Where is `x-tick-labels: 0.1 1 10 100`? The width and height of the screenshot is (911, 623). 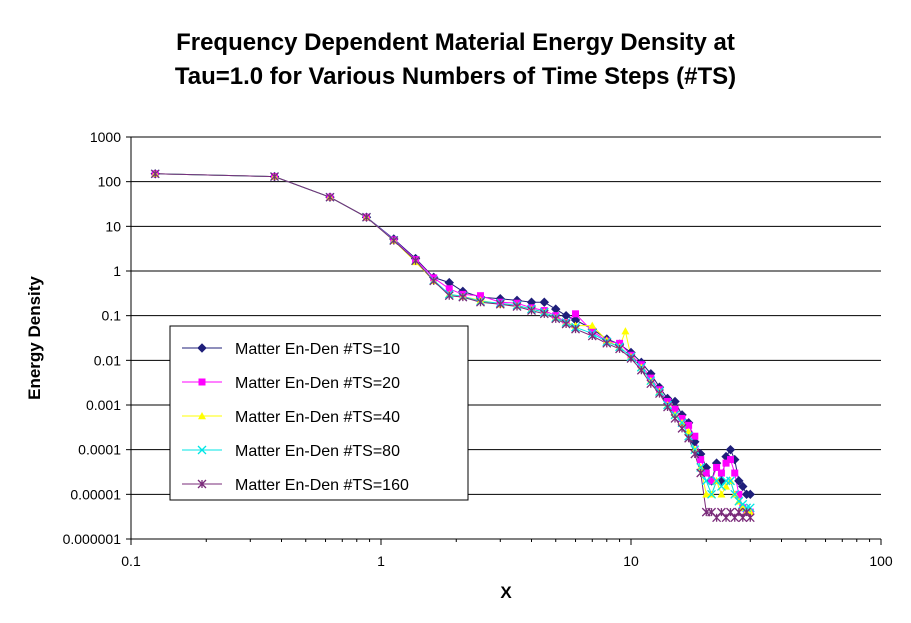 x-tick-labels: 0.1 1 10 100 is located at coordinates (507, 561).